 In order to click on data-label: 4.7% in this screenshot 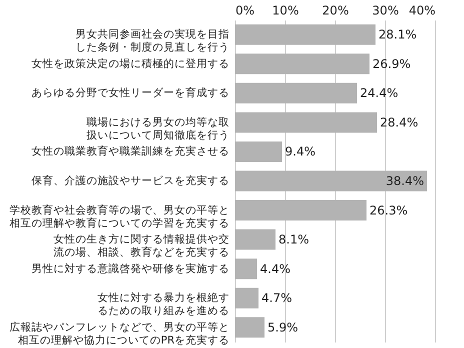, I will do `click(277, 298)`.